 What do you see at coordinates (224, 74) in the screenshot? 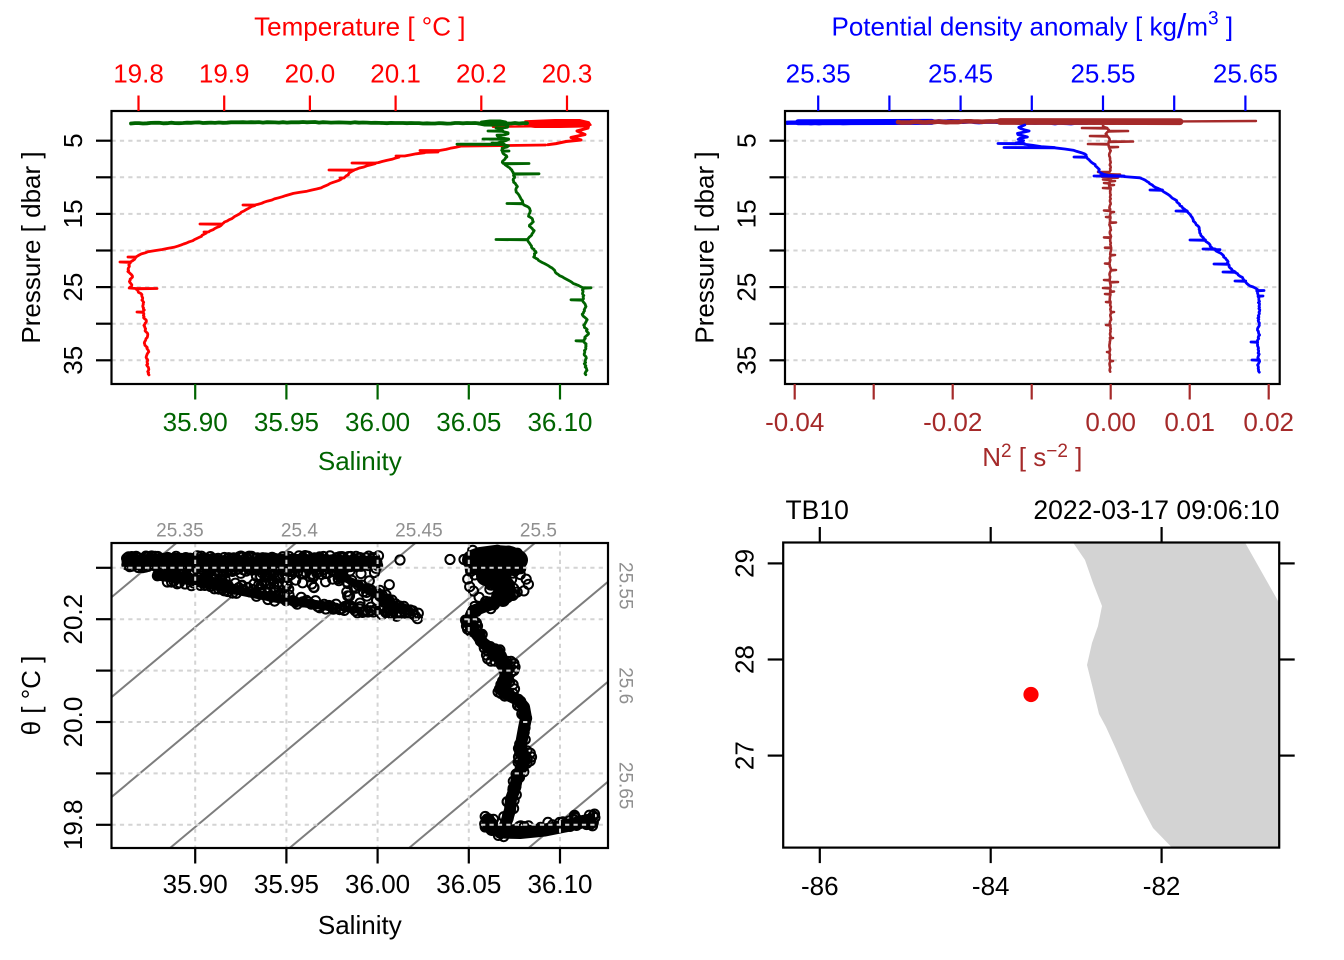
I see `svg-text: 19.9` at bounding box center [224, 74].